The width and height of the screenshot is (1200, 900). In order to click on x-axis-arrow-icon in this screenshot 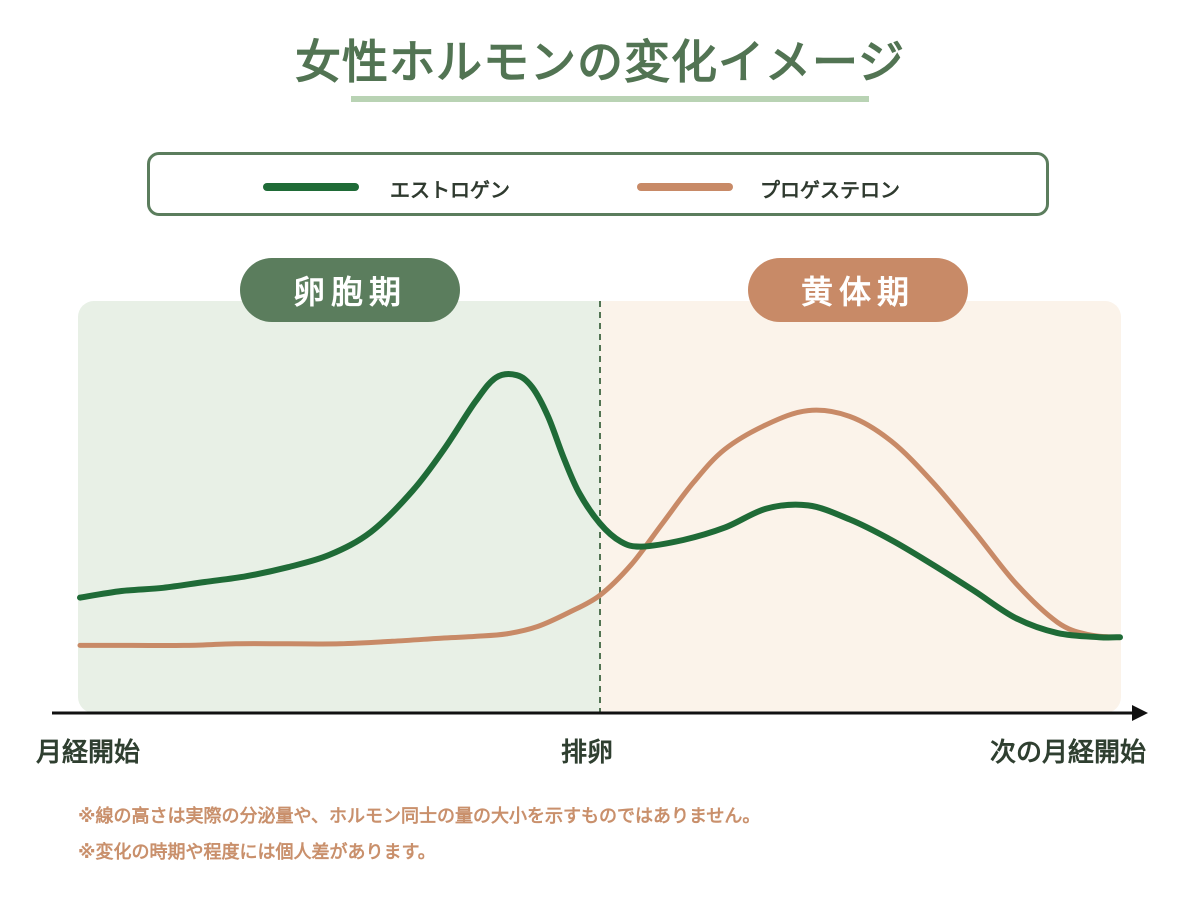, I will do `click(1140, 713)`.